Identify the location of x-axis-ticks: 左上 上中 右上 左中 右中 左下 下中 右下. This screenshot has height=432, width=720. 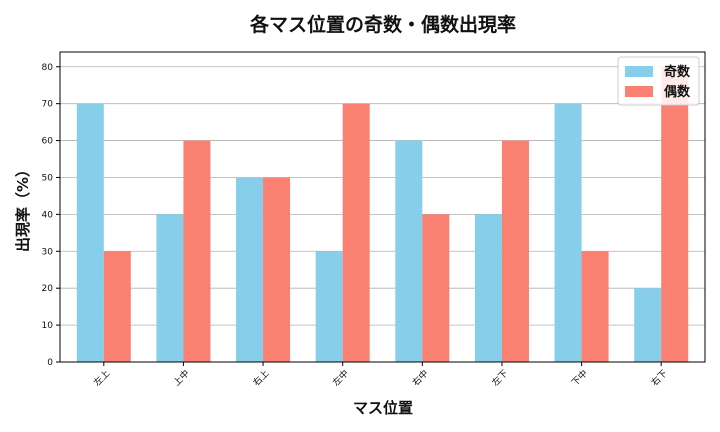
(380, 375).